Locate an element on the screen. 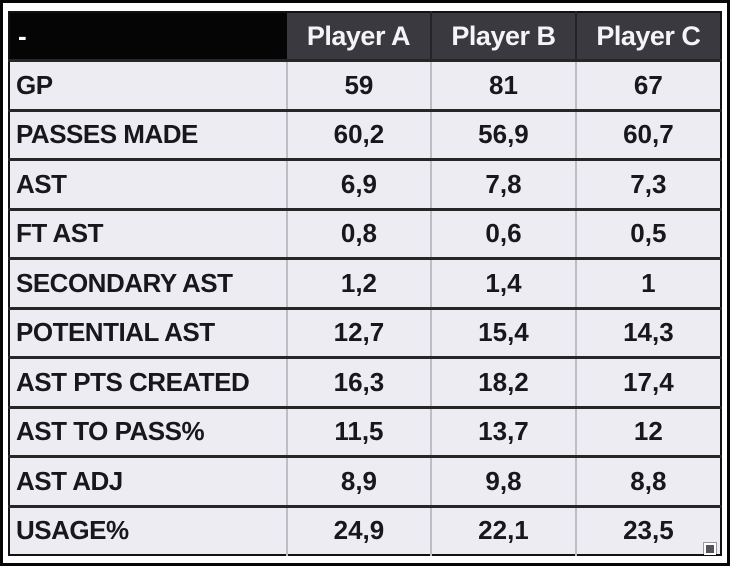 Image resolution: width=730 pixels, height=566 pixels. cell-value: 8,9 is located at coordinates (358, 481).